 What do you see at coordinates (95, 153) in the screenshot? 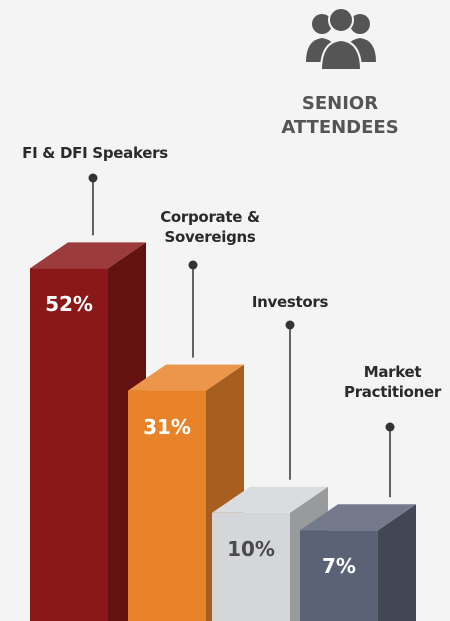
I see `category-label: FI & DFI Speakers` at bounding box center [95, 153].